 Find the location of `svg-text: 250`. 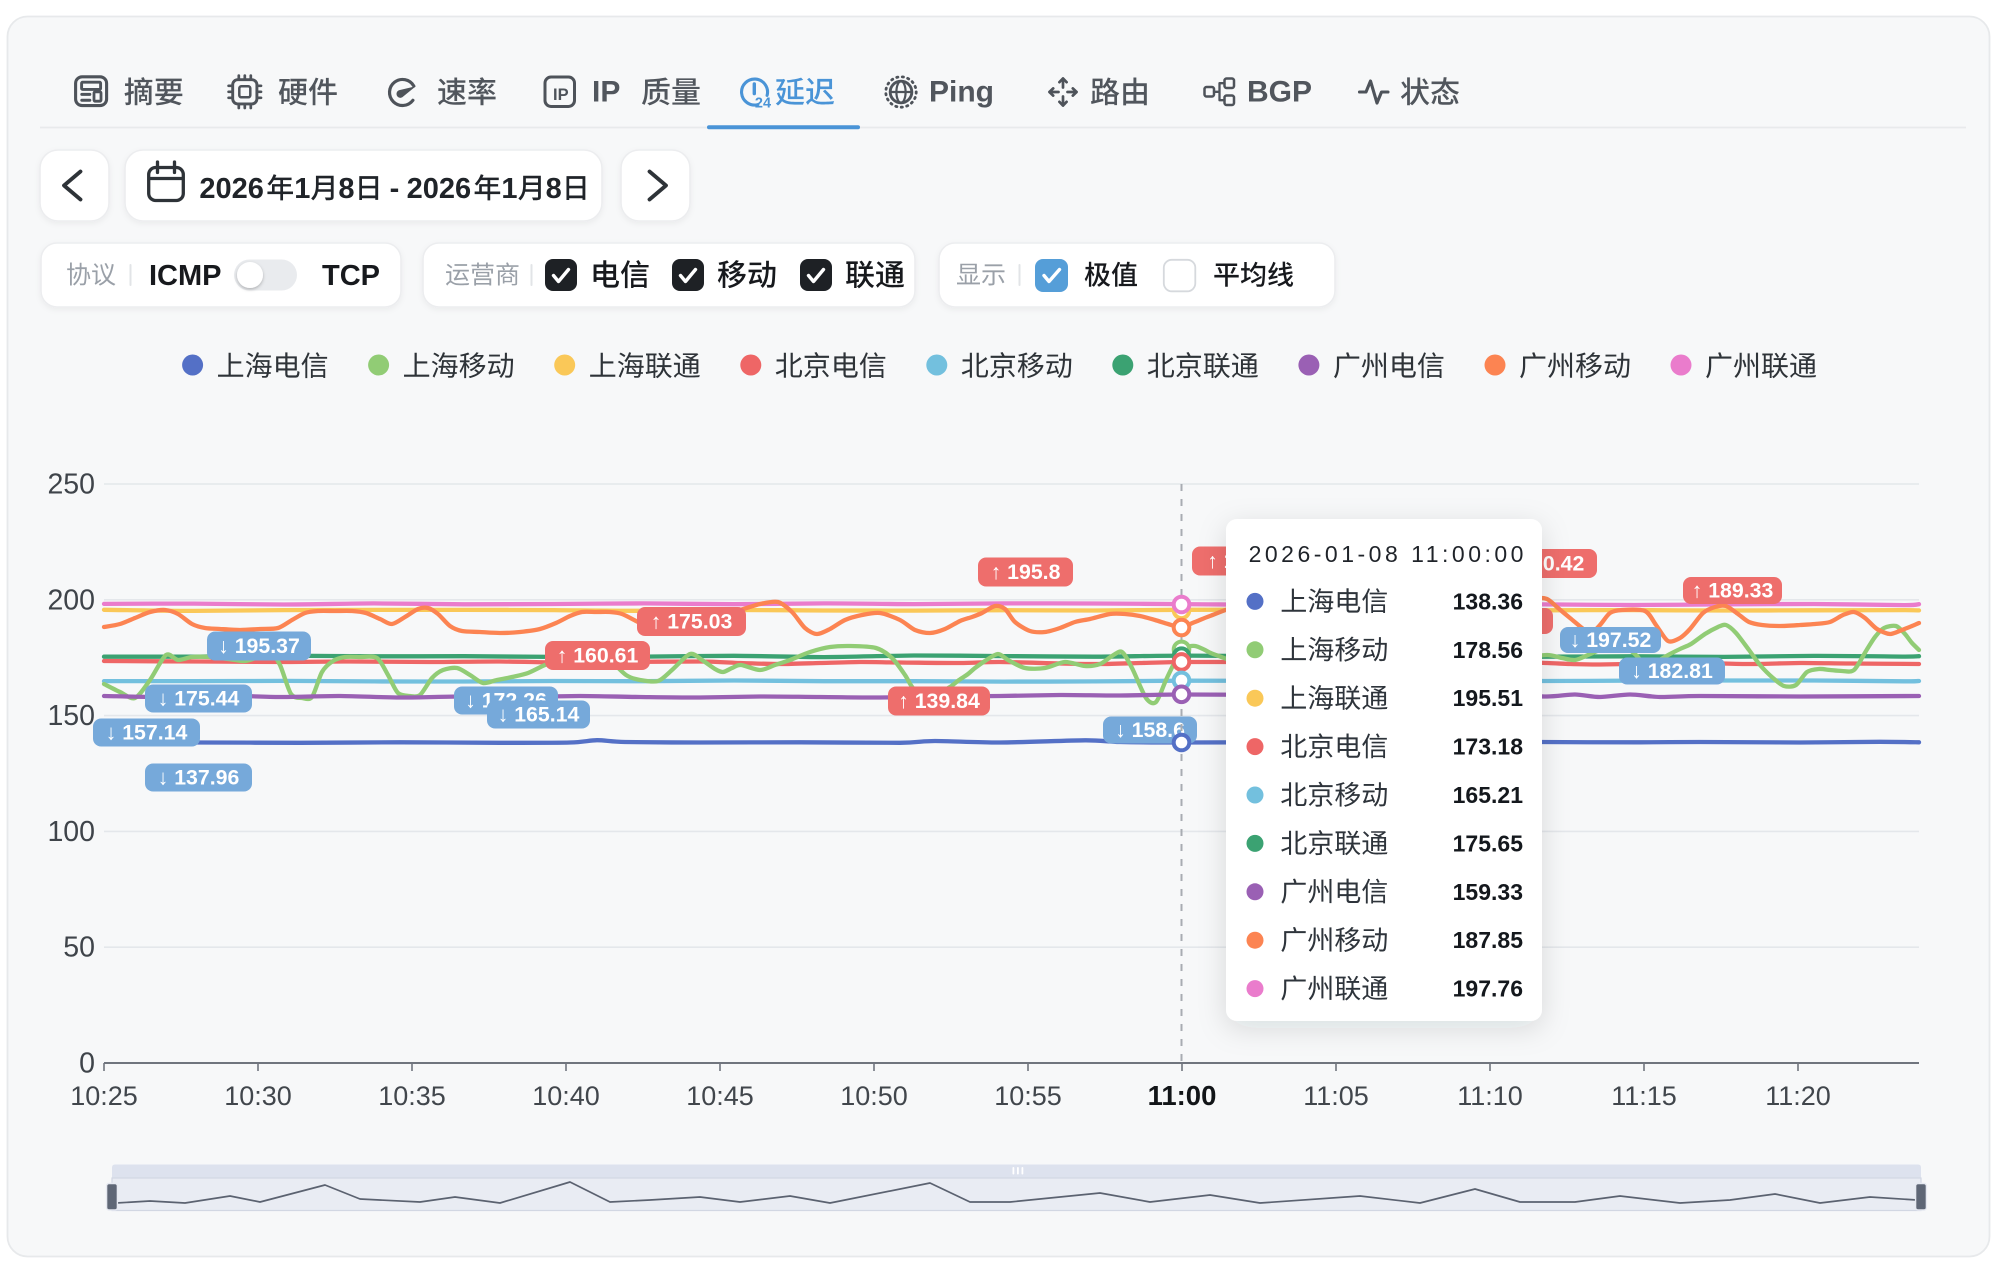

svg-text: 250 is located at coordinates (71, 485).